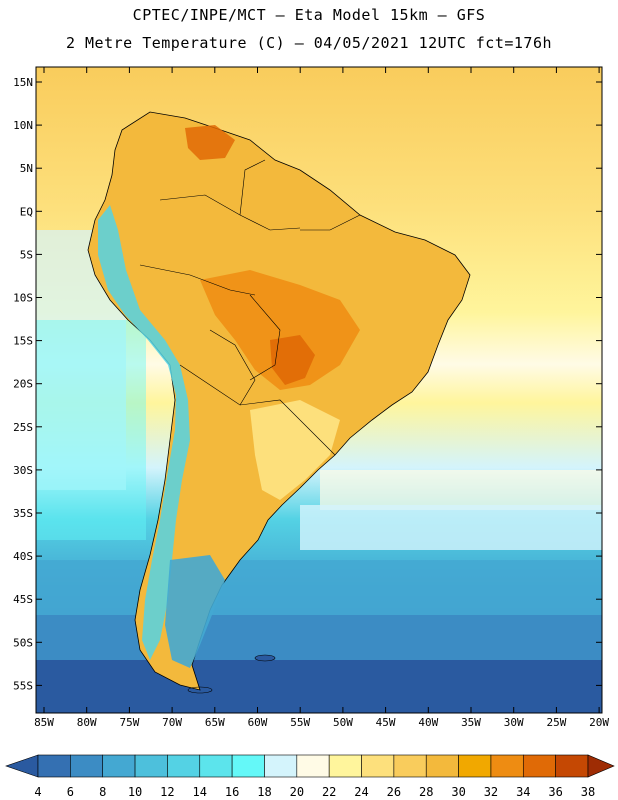 This screenshot has width=618, height=800. I want to click on lat-label: EQ, so click(26, 211).